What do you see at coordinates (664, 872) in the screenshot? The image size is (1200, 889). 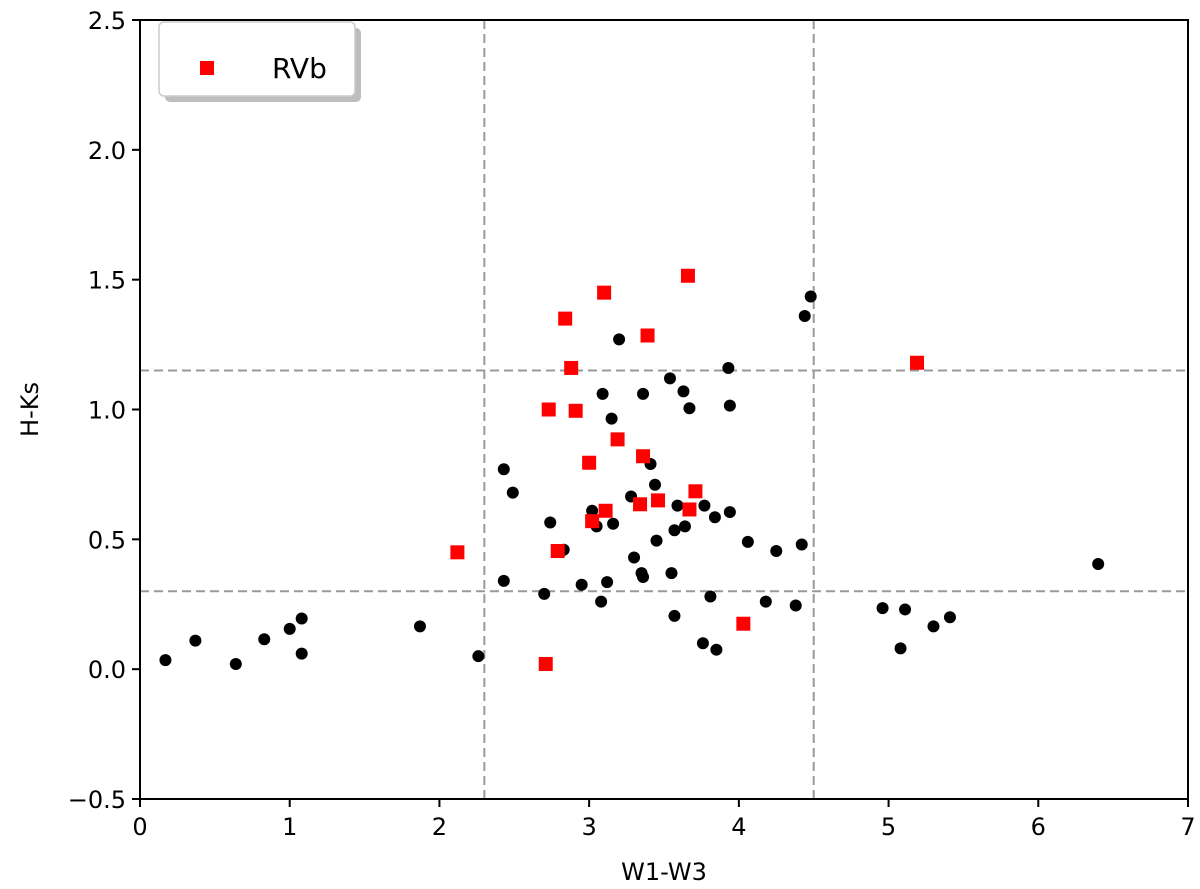 I see `x-axis-label: W1-W3` at bounding box center [664, 872].